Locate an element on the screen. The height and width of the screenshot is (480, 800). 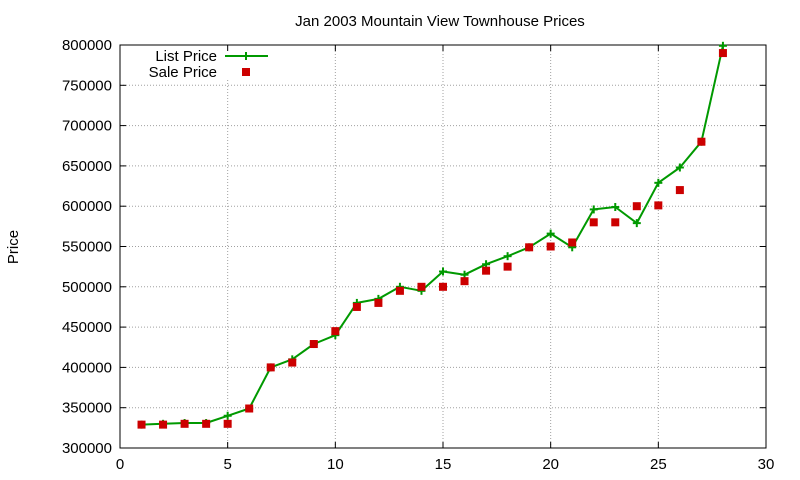
y-tick-label: 700000 is located at coordinates (87, 126).